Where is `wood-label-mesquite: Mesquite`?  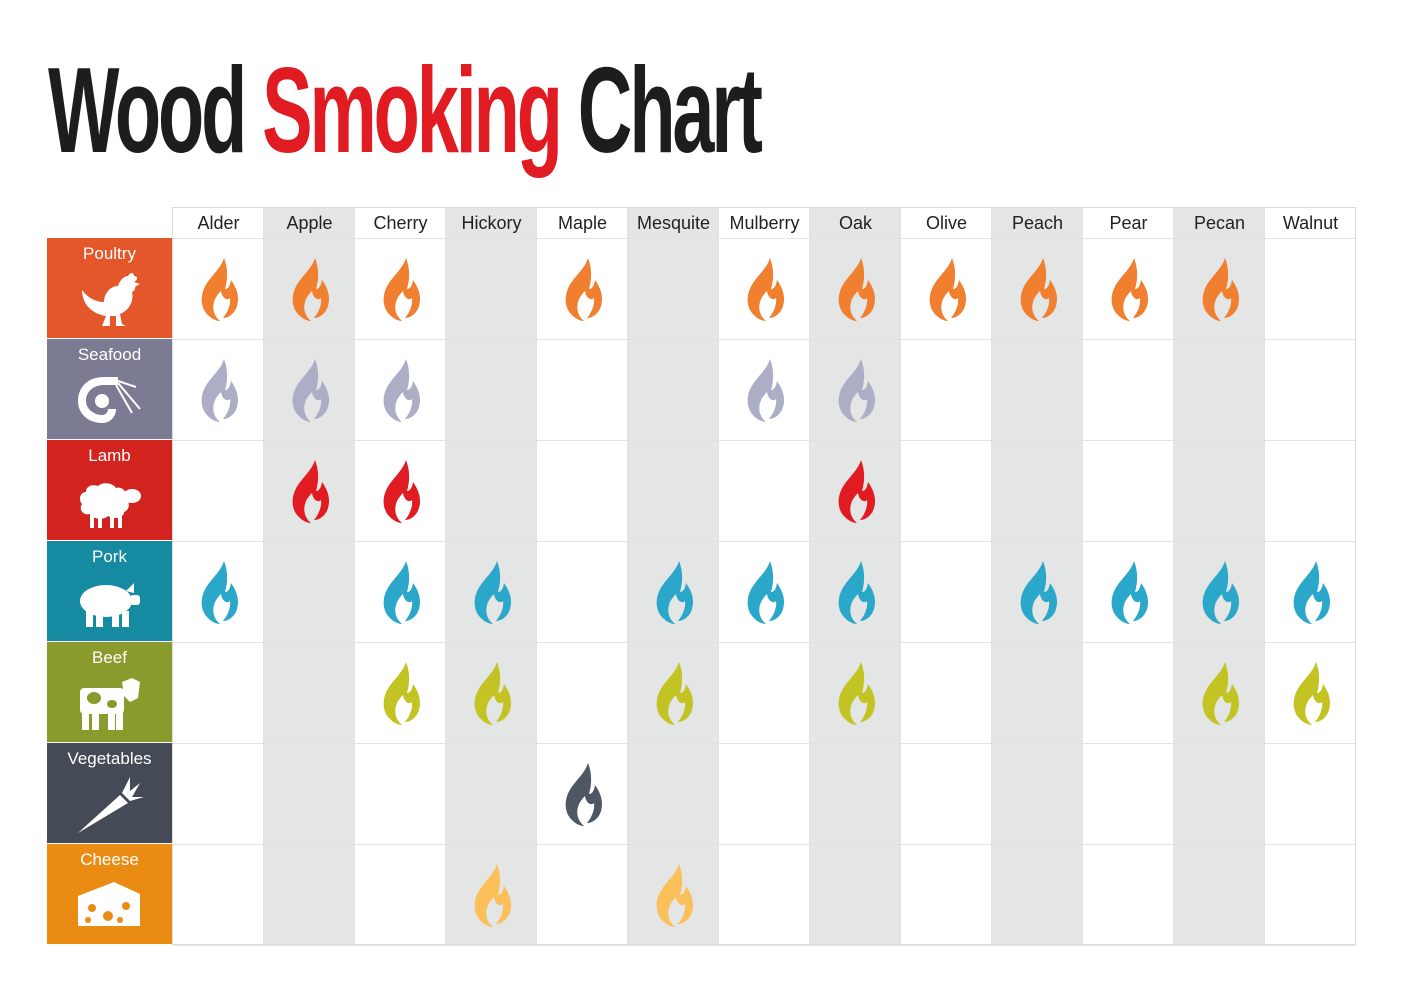
wood-label-mesquite: Mesquite is located at coordinates (673, 223).